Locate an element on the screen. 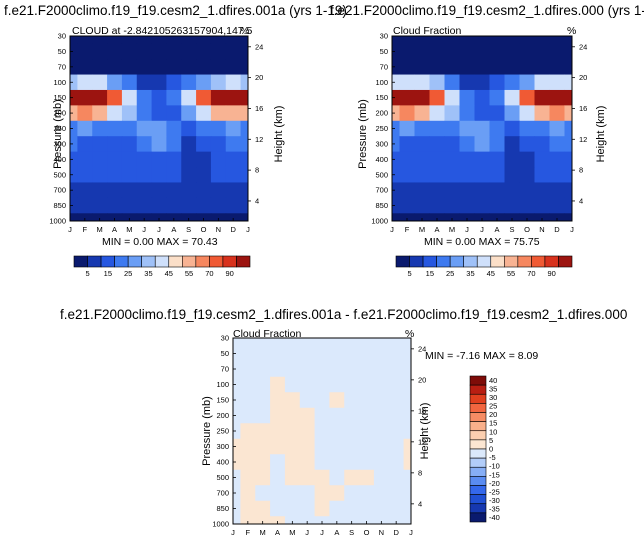  y-tick-label: 400 is located at coordinates (381, 159).